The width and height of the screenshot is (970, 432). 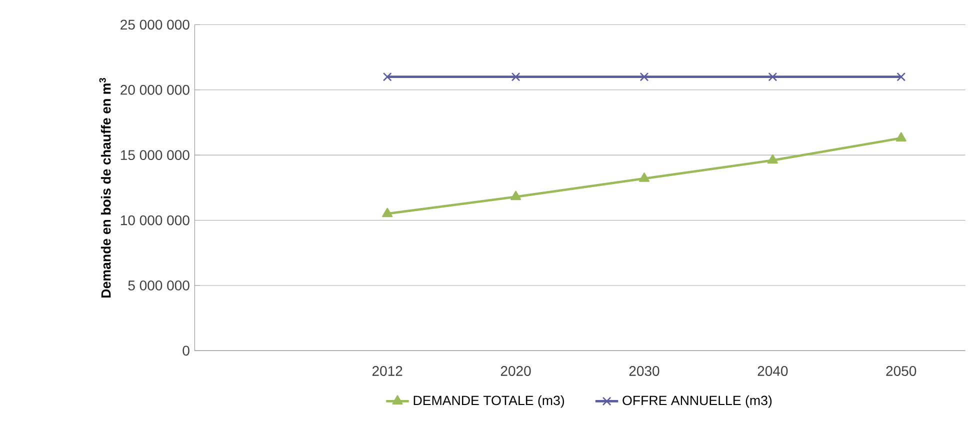 What do you see at coordinates (773, 371) in the screenshot?
I see `x-tick-label: 2040` at bounding box center [773, 371].